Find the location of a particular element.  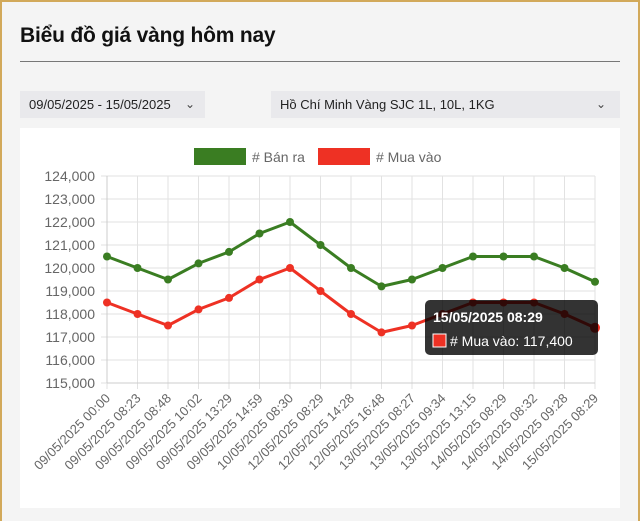

date-range-select: 09/05/2025 - 15/05/2025 ⌄ is located at coordinates (112, 104).